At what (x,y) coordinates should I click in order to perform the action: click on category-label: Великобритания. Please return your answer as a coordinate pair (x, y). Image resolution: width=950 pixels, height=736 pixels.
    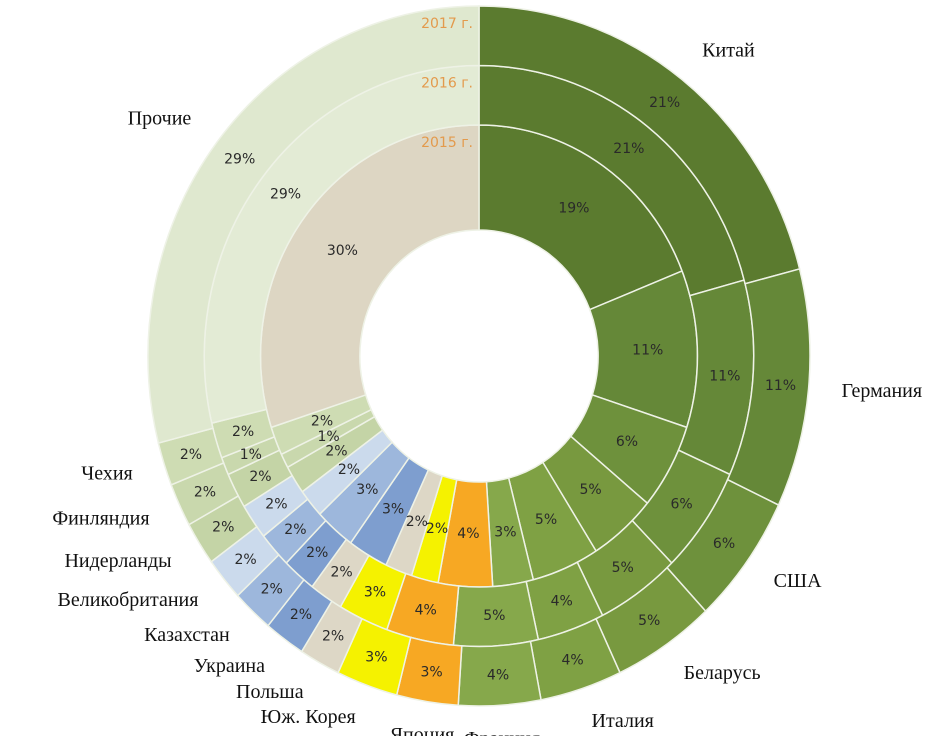
    Looking at the image, I should click on (128, 600).